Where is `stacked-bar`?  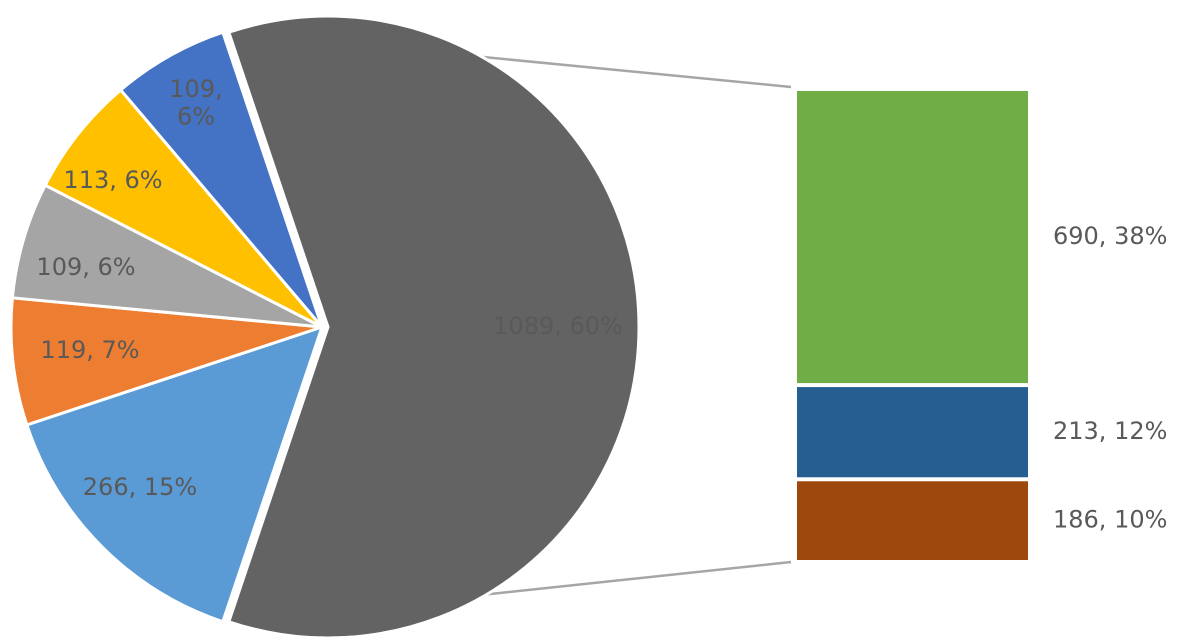 stacked-bar is located at coordinates (912, 325).